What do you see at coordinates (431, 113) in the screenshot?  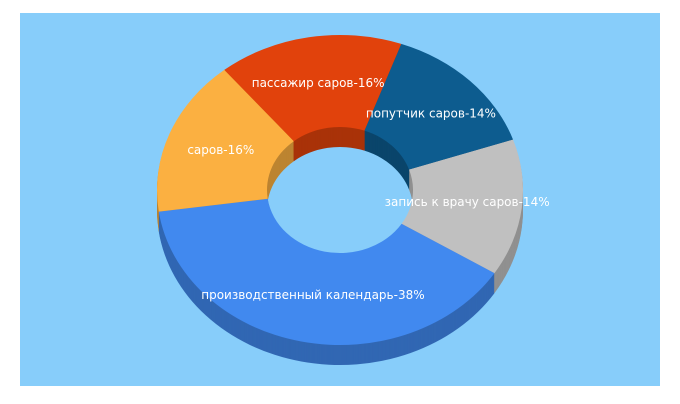 I see `slice-label: попутчик саров-14%` at bounding box center [431, 113].